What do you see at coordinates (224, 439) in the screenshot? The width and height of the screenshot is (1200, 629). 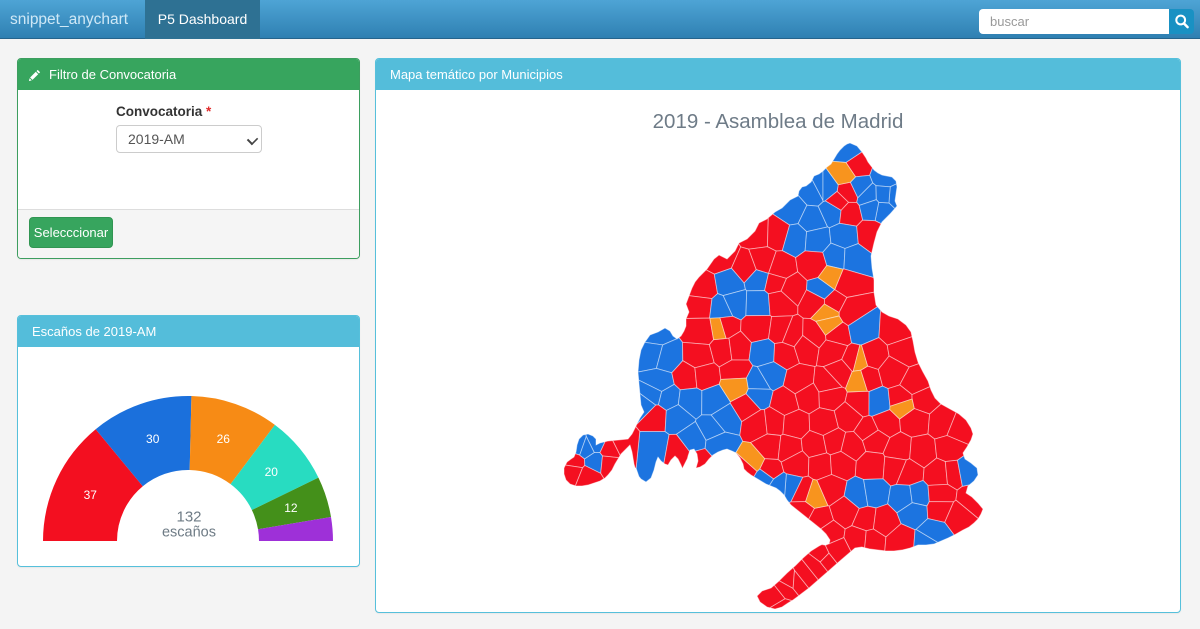 I see `svg-text: 26` at bounding box center [224, 439].